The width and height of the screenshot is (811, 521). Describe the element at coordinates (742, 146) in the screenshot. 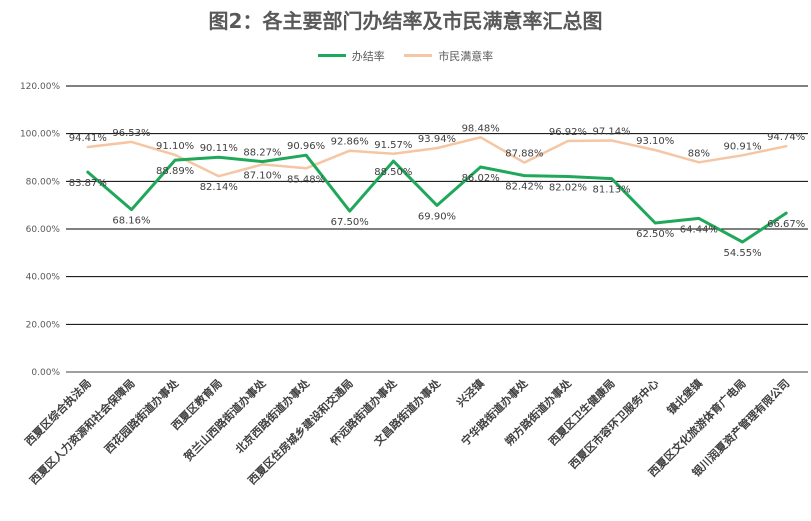

I see `satisfaction-rate-data-label: 90.91%` at that location.